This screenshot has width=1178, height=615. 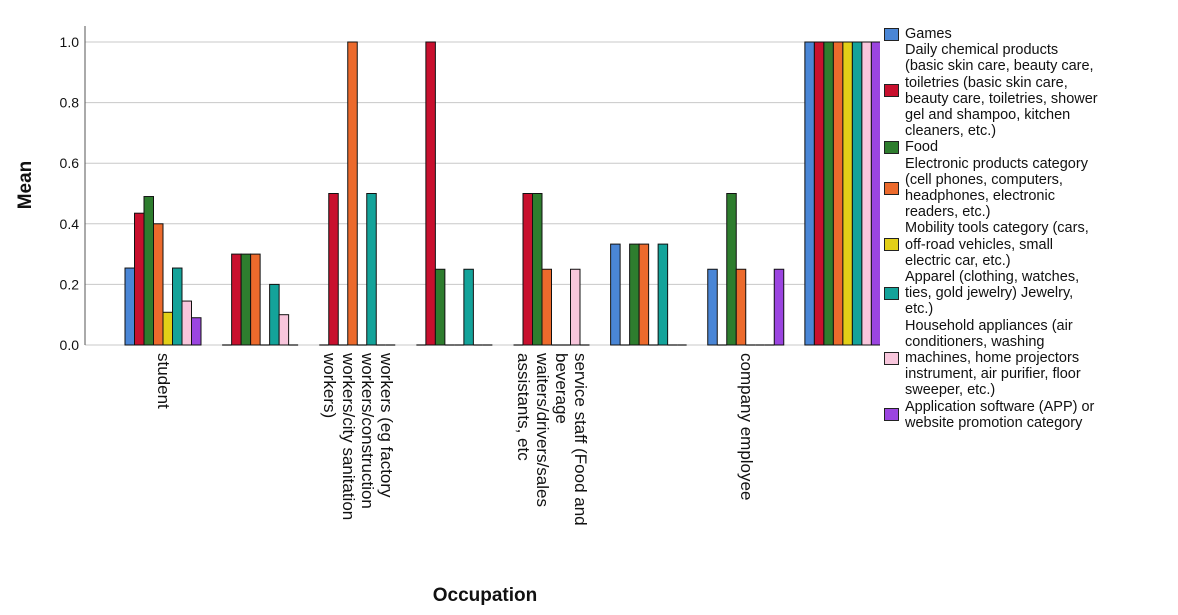 What do you see at coordinates (1030, 34) in the screenshot?
I see `legend-item: Games` at bounding box center [1030, 34].